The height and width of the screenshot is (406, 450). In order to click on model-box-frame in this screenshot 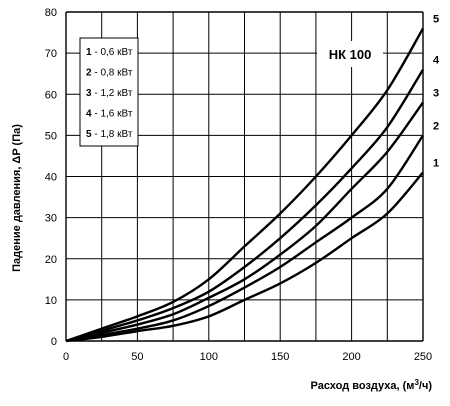, I will do `click(350, 54)`.